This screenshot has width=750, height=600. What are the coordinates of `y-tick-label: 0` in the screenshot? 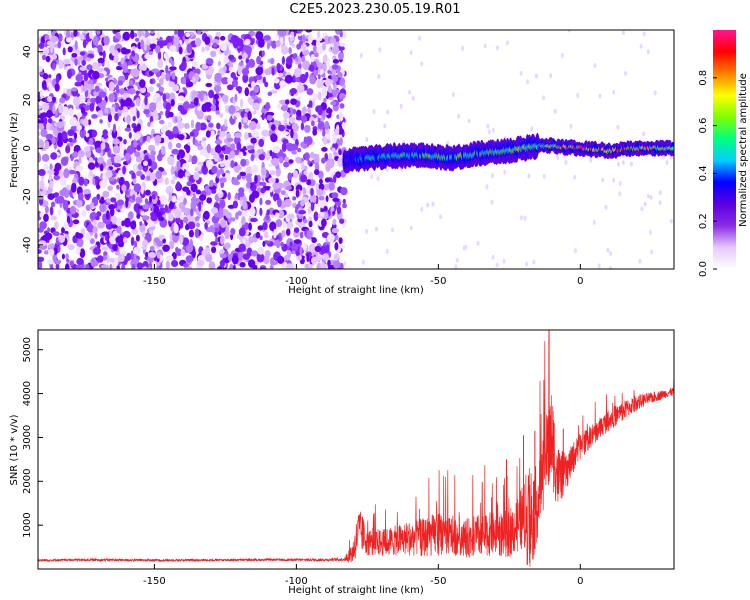 It's located at (27, 148).